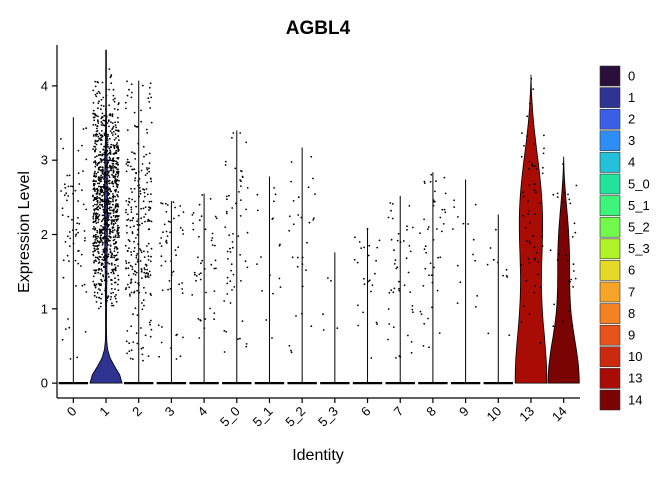  Describe the element at coordinates (44, 234) in the screenshot. I see `y-tick-label: 2` at that location.